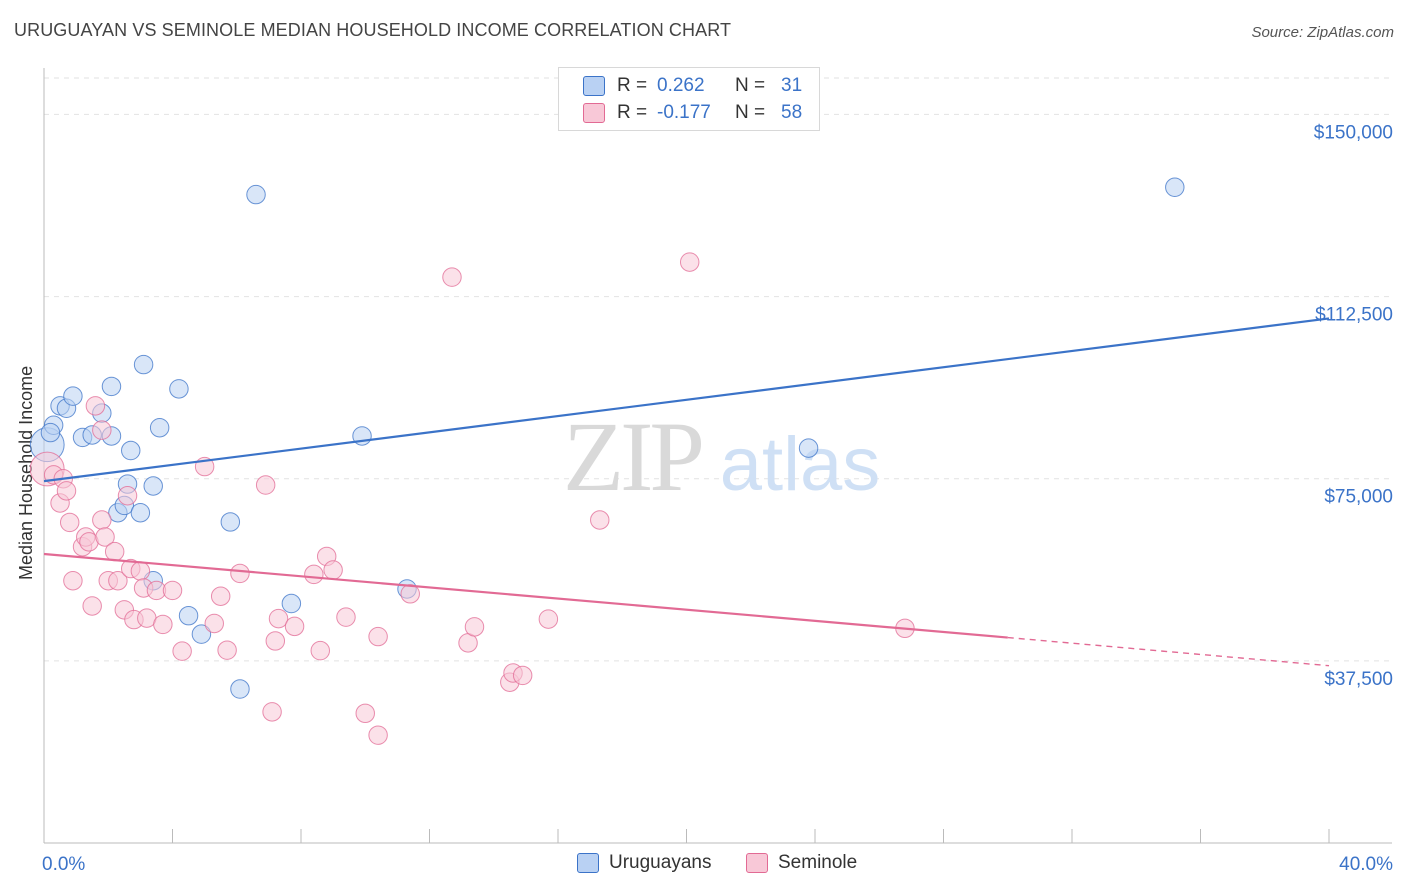 The height and width of the screenshot is (892, 1406). I want to click on legend-item-seminole: Seminole, so click(801, 863).